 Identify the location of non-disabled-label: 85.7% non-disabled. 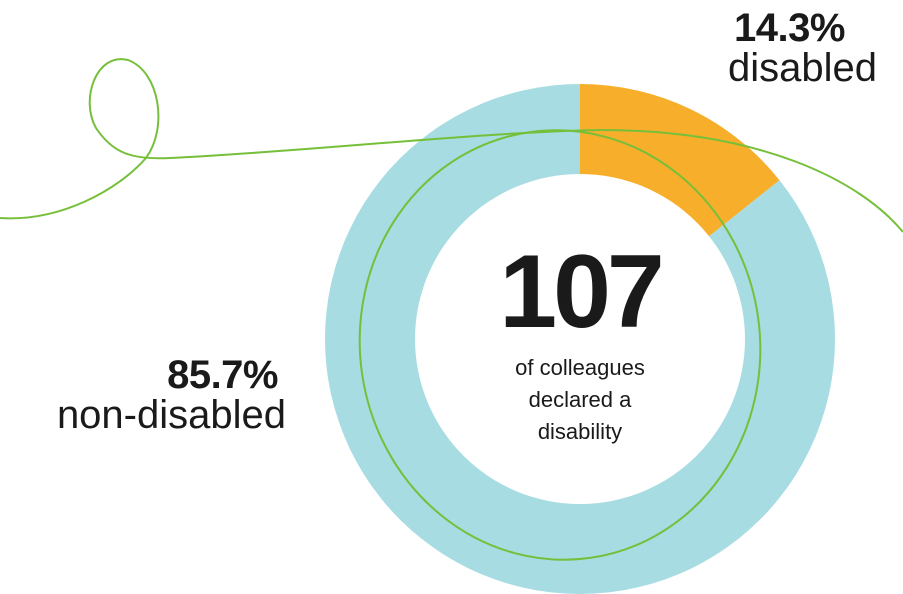
(143, 395).